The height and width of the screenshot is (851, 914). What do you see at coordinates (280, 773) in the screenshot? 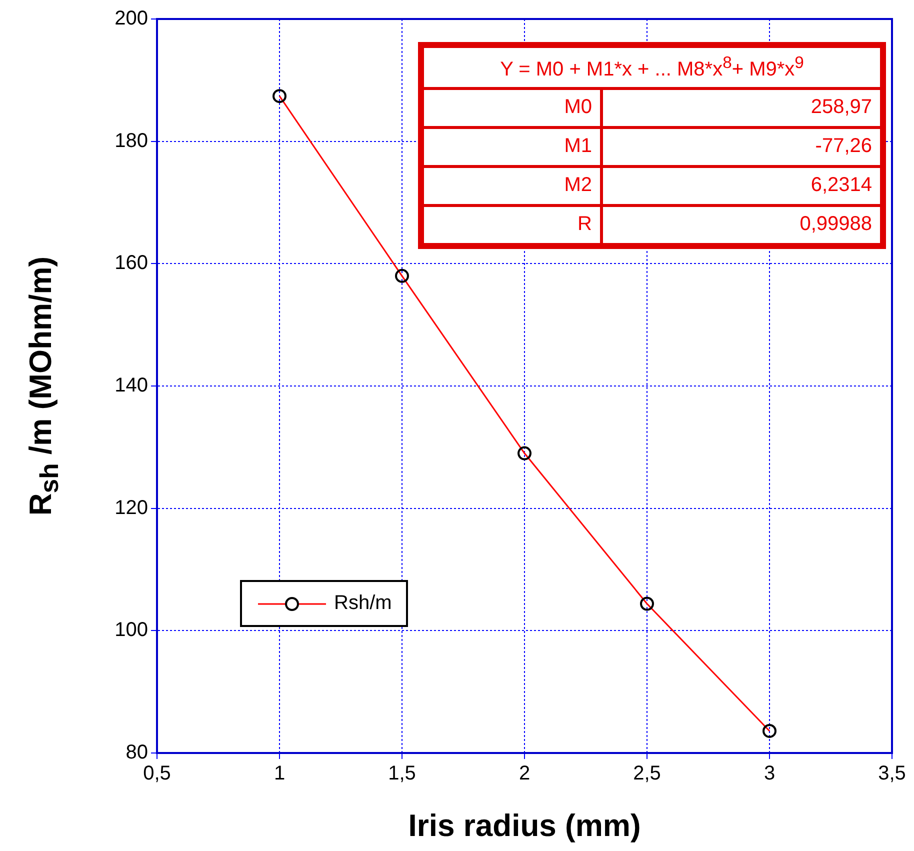
I see `x-tick-label: 1` at bounding box center [280, 773].